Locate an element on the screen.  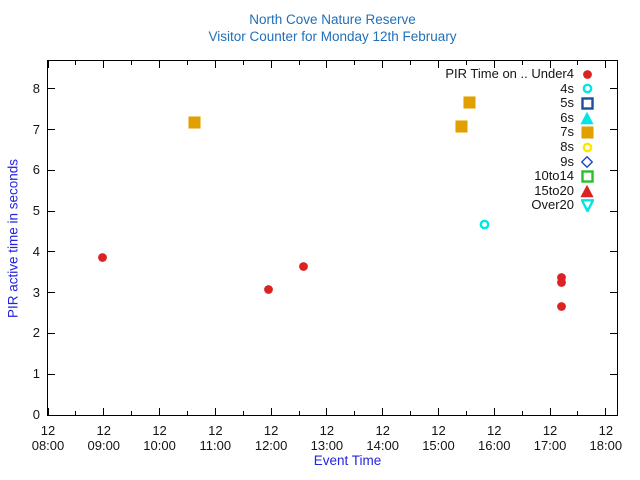
legend-label-8s: 8s is located at coordinates (567, 146).